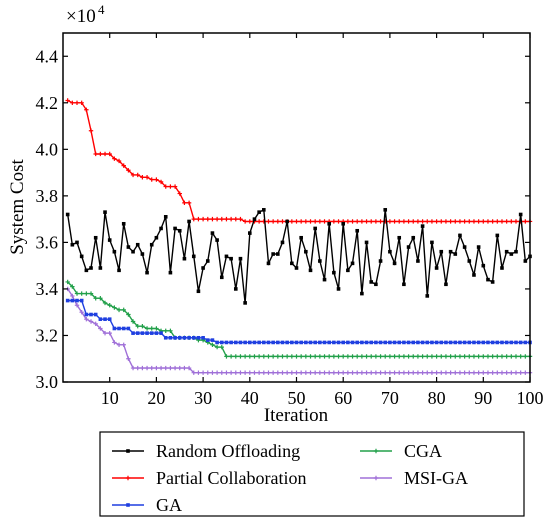  I want to click on legend-marker, so click(376, 478).